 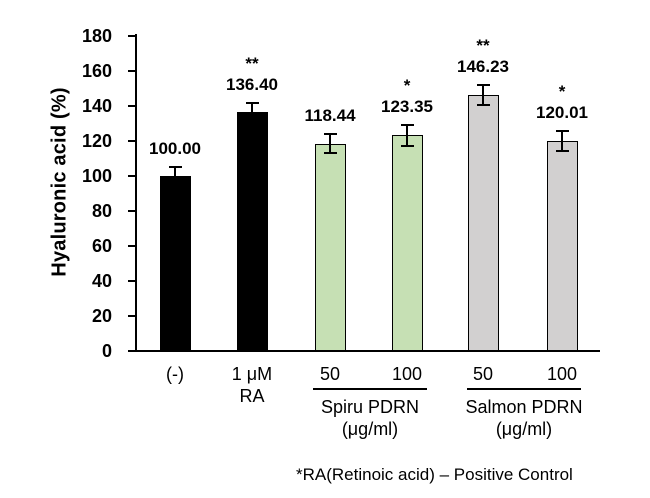 What do you see at coordinates (524, 407) in the screenshot?
I see `group-name: Salmon PDRN` at bounding box center [524, 407].